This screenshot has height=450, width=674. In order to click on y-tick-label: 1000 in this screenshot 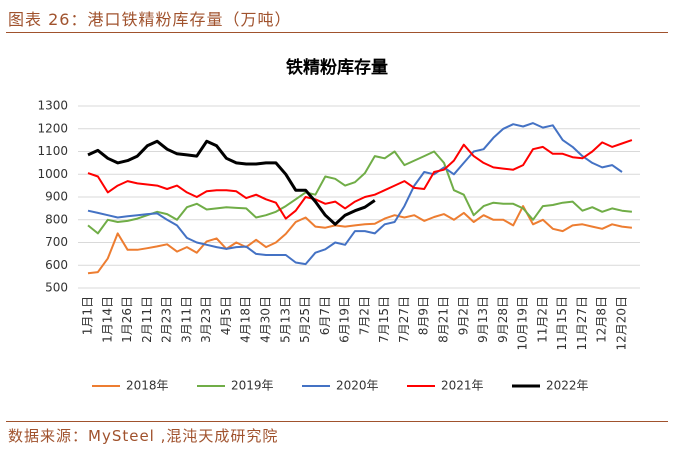, I will do `click(52, 174)`.